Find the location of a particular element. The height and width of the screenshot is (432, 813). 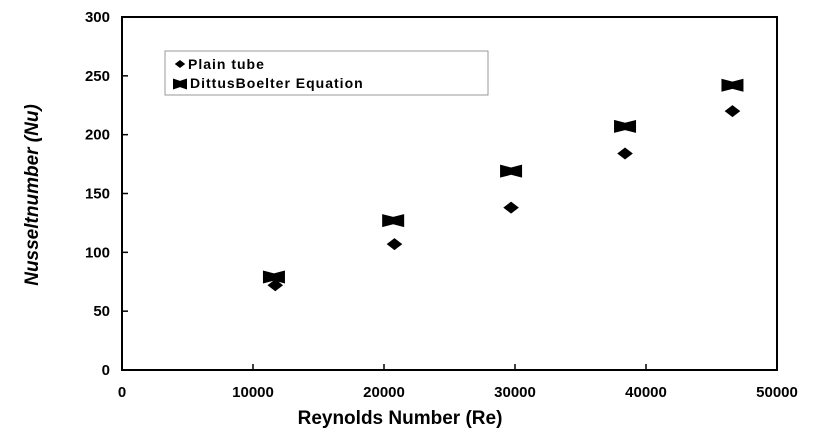

x-tick-label: 20000 is located at coordinates (384, 392).